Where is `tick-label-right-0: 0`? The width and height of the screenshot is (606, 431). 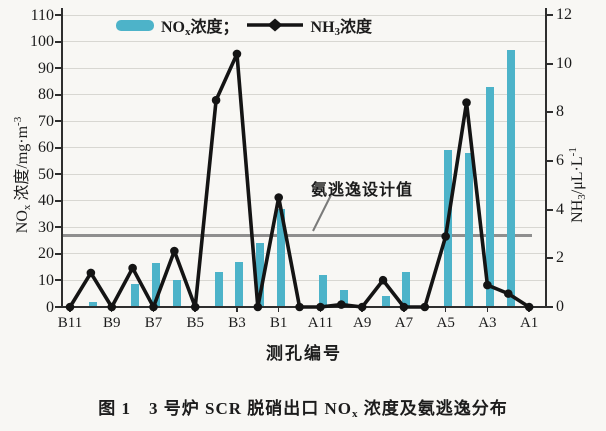
tick-label-right-0: 0 is located at coordinates (560, 306).